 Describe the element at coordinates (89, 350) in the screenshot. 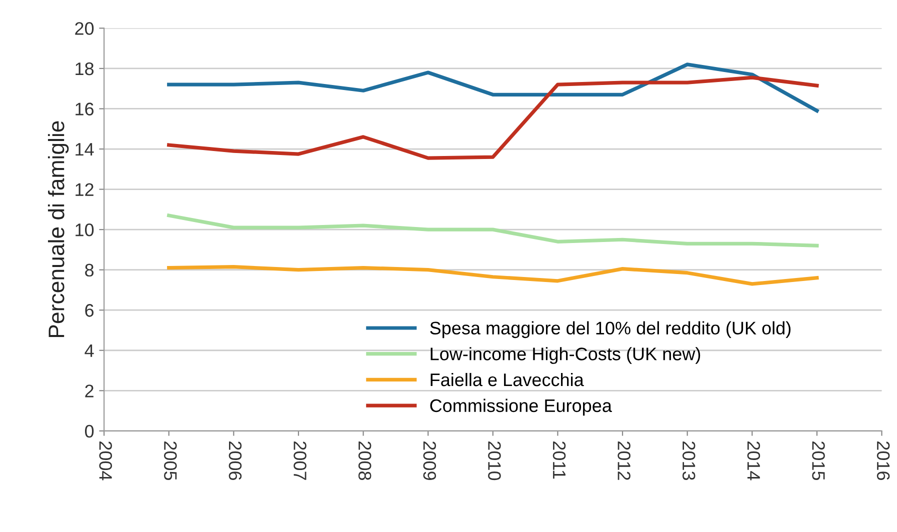

I see `y-tick-label: 4` at that location.